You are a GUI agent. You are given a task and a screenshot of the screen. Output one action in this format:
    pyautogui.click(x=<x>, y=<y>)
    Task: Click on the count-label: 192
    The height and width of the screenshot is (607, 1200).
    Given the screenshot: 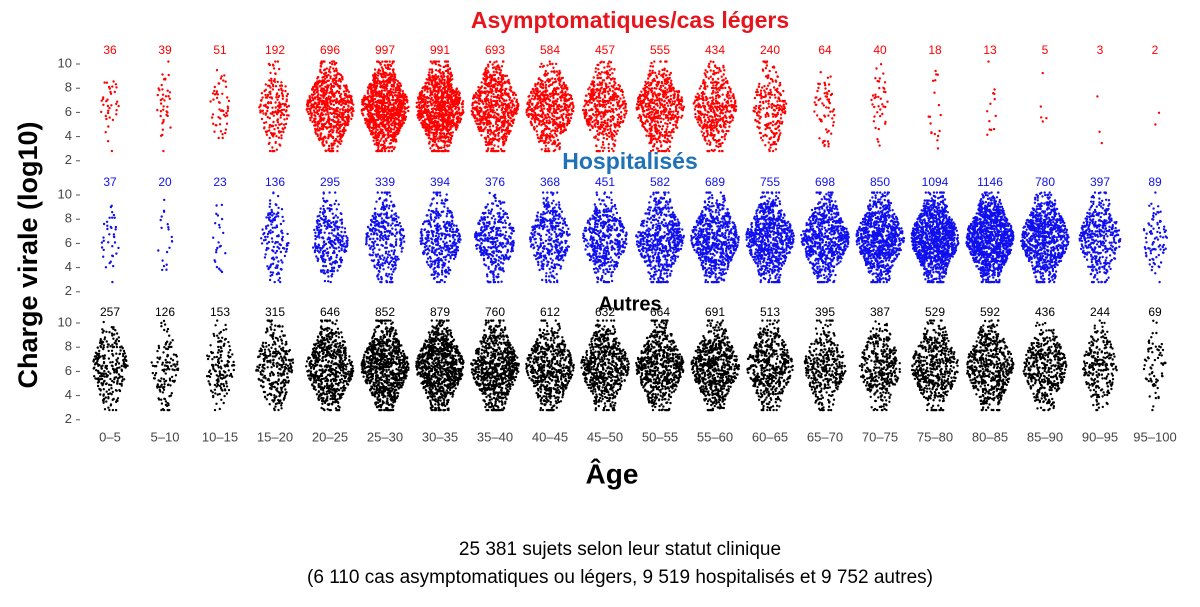 What is the action you would take?
    pyautogui.click(x=275, y=50)
    